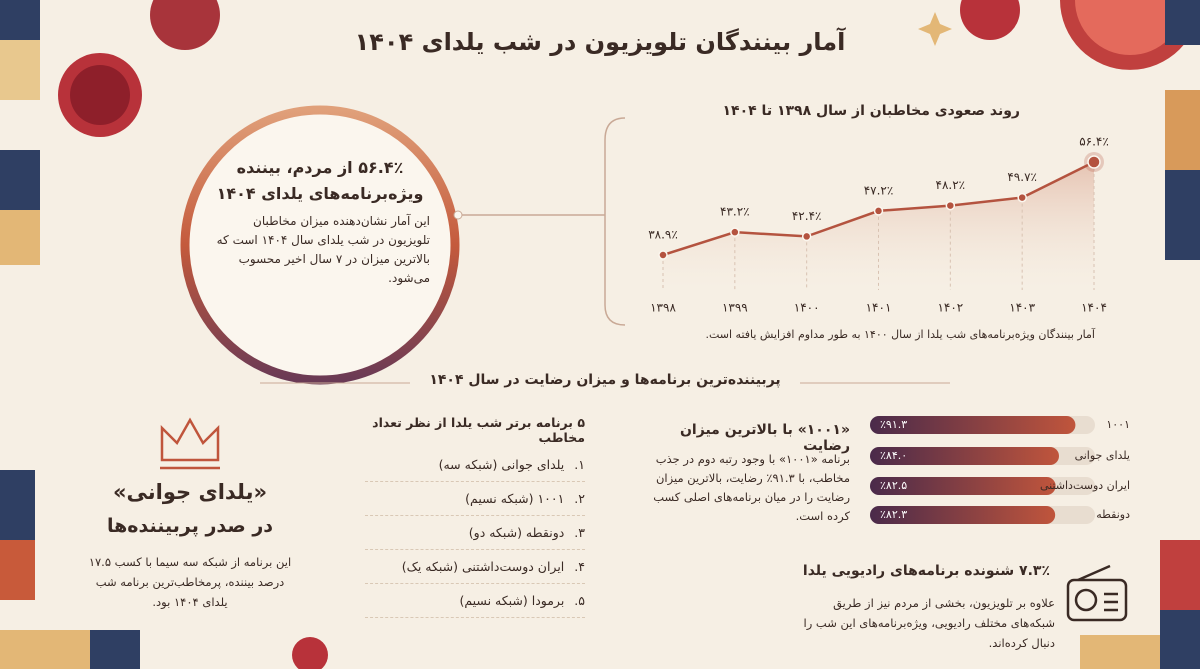 The image size is (1200, 669). What do you see at coordinates (1022, 177) in the screenshot?
I see `value-label: ۴۹.۷٪` at bounding box center [1022, 177].